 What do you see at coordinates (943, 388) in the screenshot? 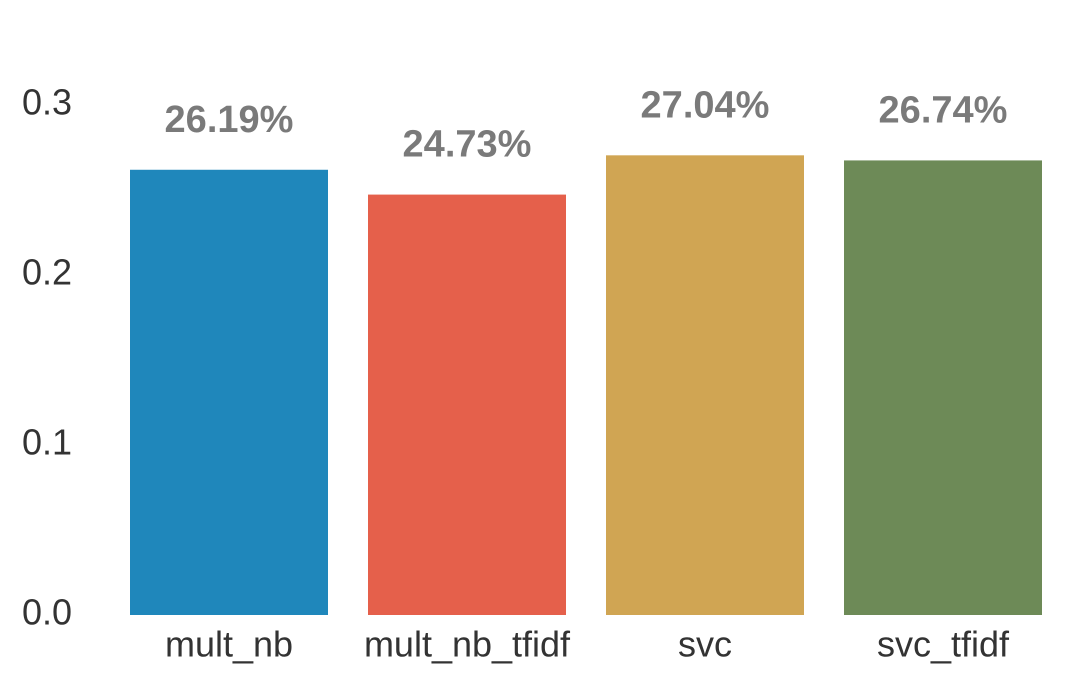
I see `bar-svc-tfidf` at bounding box center [943, 388].